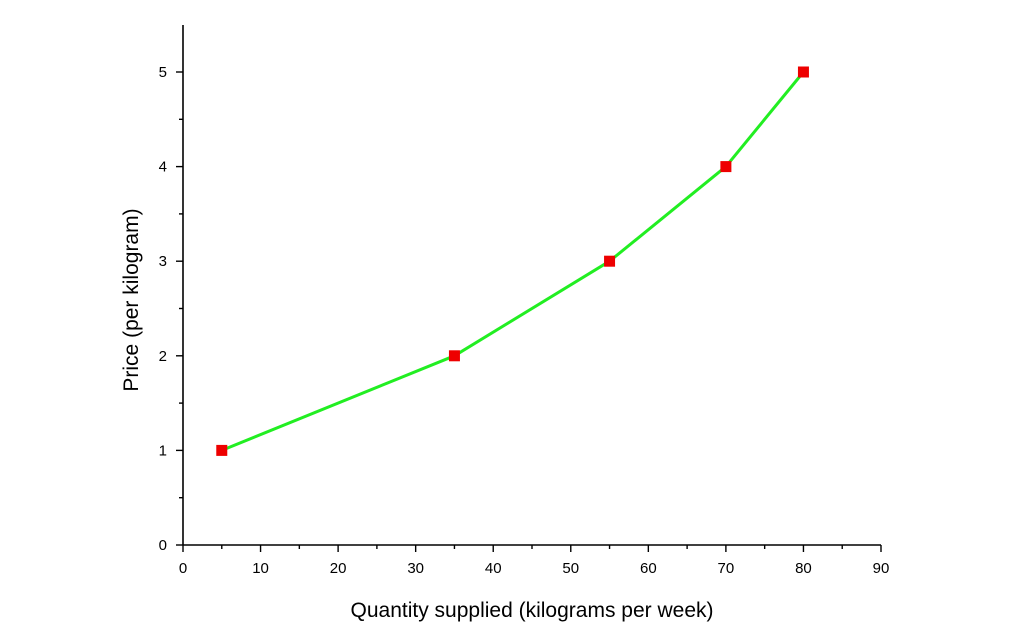 This screenshot has width=1024, height=637. What do you see at coordinates (532, 610) in the screenshot?
I see `x-axis-title: Quantity supplied (kilograms per week)` at bounding box center [532, 610].